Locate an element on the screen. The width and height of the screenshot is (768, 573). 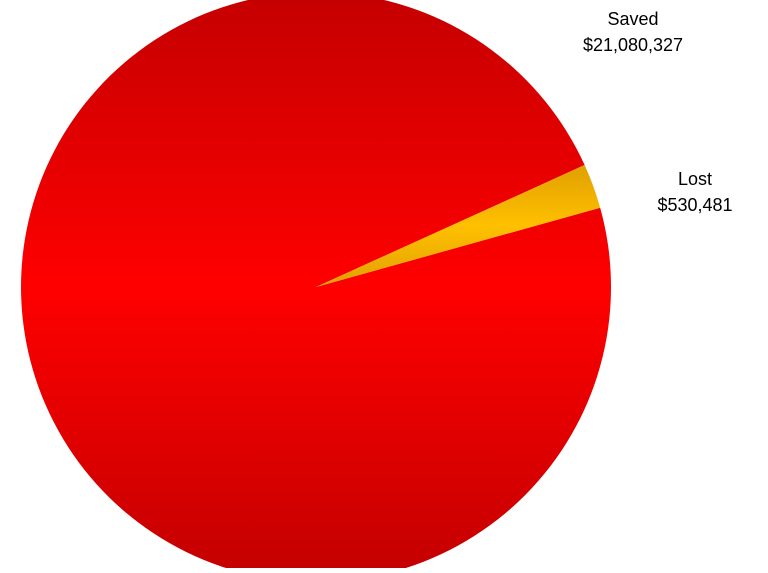
data-label-lost-name: Lost is located at coordinates (695, 179).